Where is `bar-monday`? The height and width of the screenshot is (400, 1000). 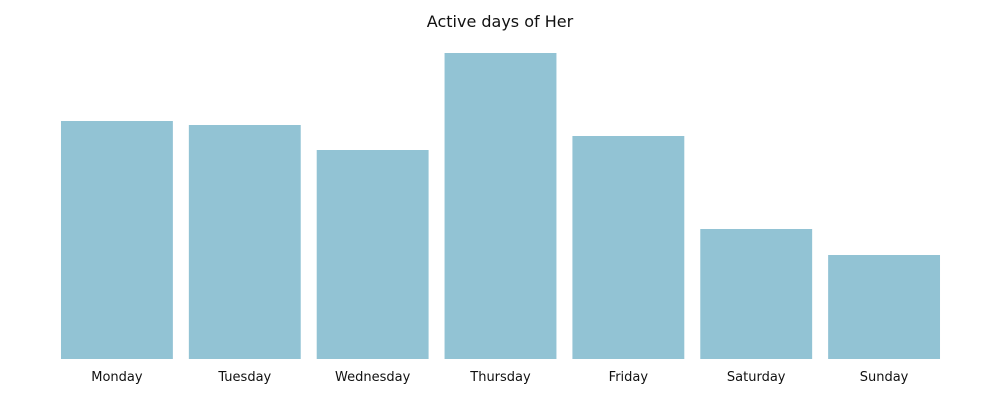
bar-monday is located at coordinates (116, 240).